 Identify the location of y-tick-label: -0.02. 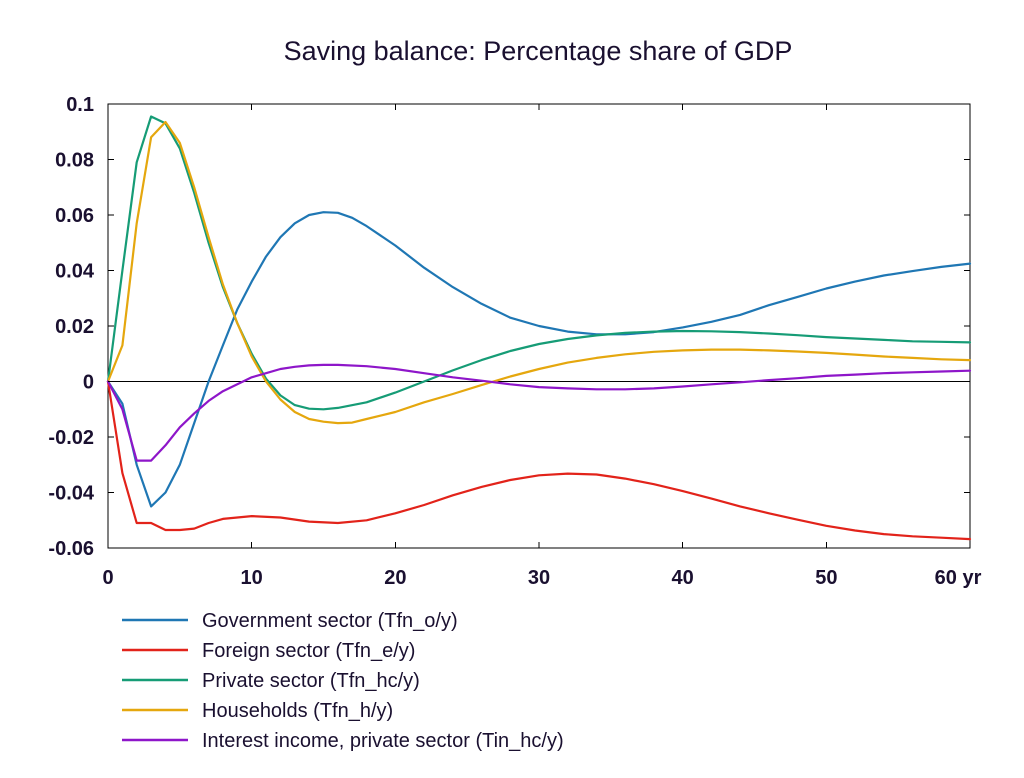
(71, 438).